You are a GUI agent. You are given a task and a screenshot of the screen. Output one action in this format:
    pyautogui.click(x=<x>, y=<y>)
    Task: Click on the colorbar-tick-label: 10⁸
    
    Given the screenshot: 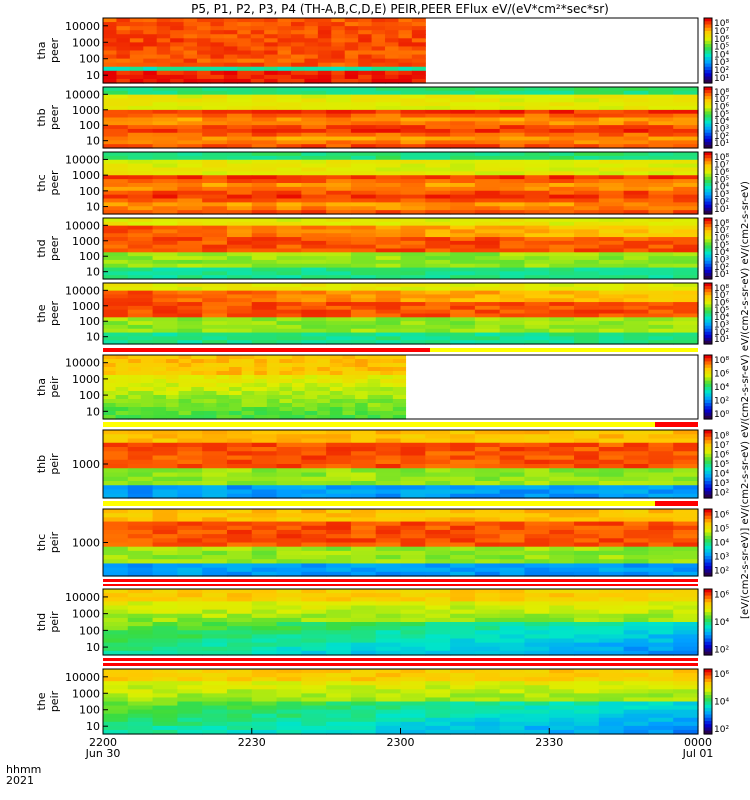 What is the action you would take?
    pyautogui.click(x=721, y=289)
    